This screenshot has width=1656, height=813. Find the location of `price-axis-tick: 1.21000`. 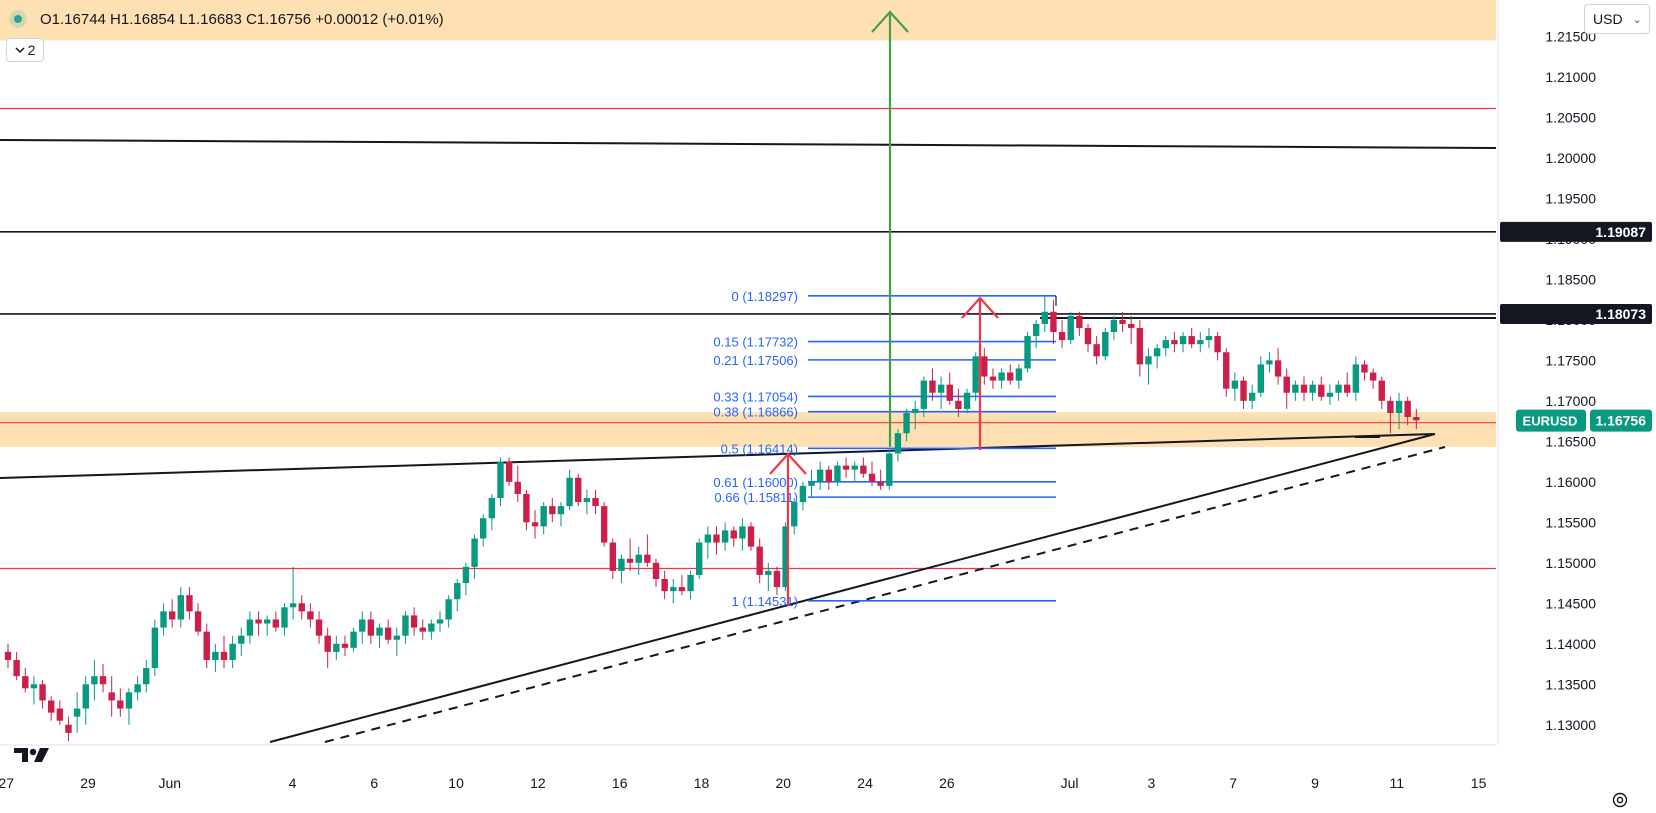

price-axis-tick: 1.21000 is located at coordinates (1570, 77).